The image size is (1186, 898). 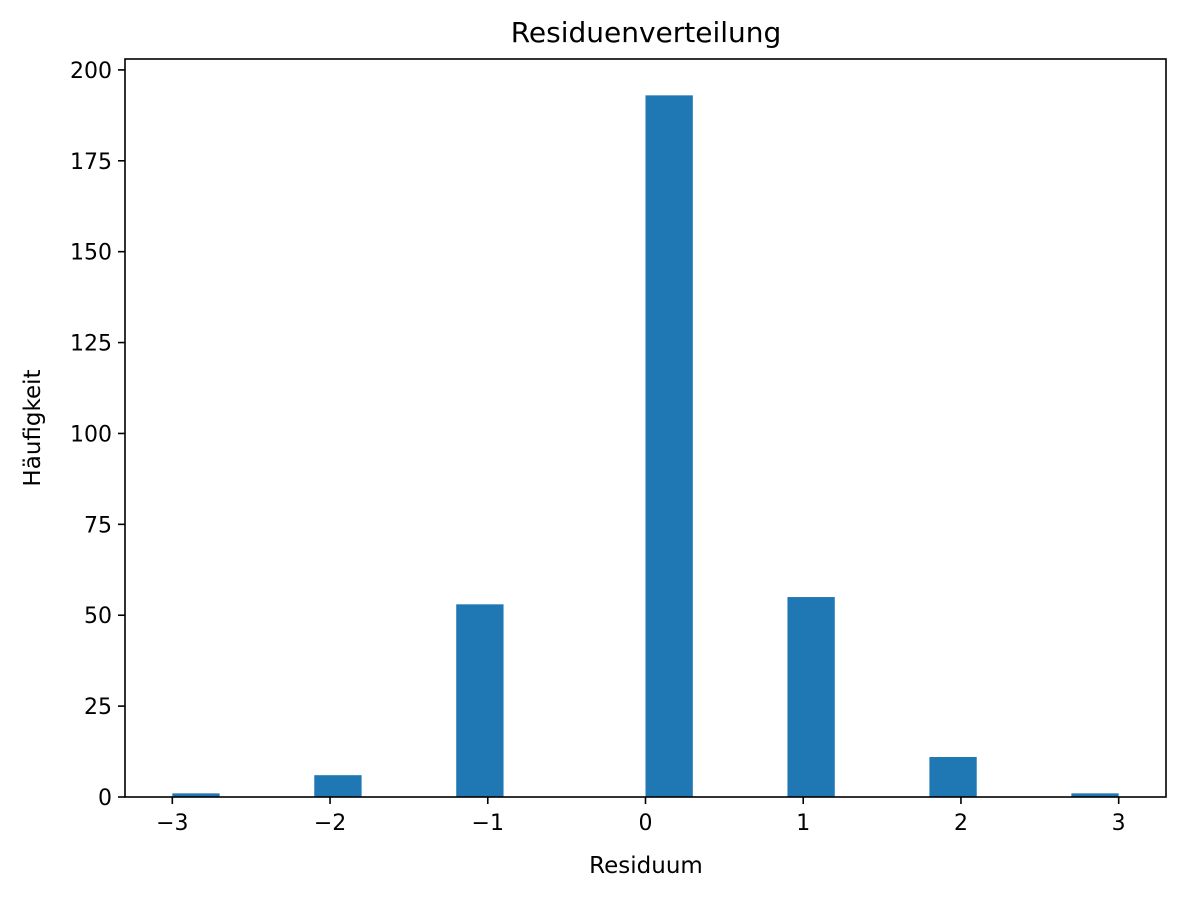 What do you see at coordinates (803, 823) in the screenshot?
I see `x-tick-label: 1` at bounding box center [803, 823].